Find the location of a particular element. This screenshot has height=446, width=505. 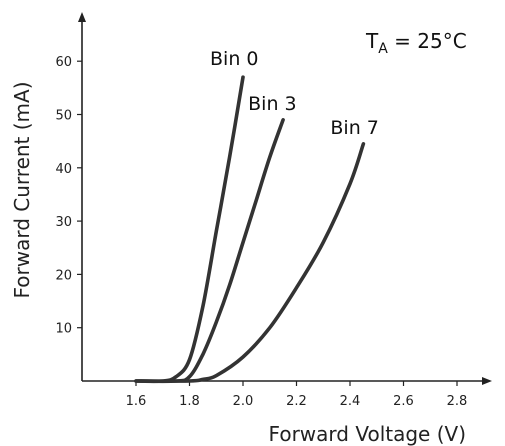

y-tick-label: 40 is located at coordinates (63, 169).